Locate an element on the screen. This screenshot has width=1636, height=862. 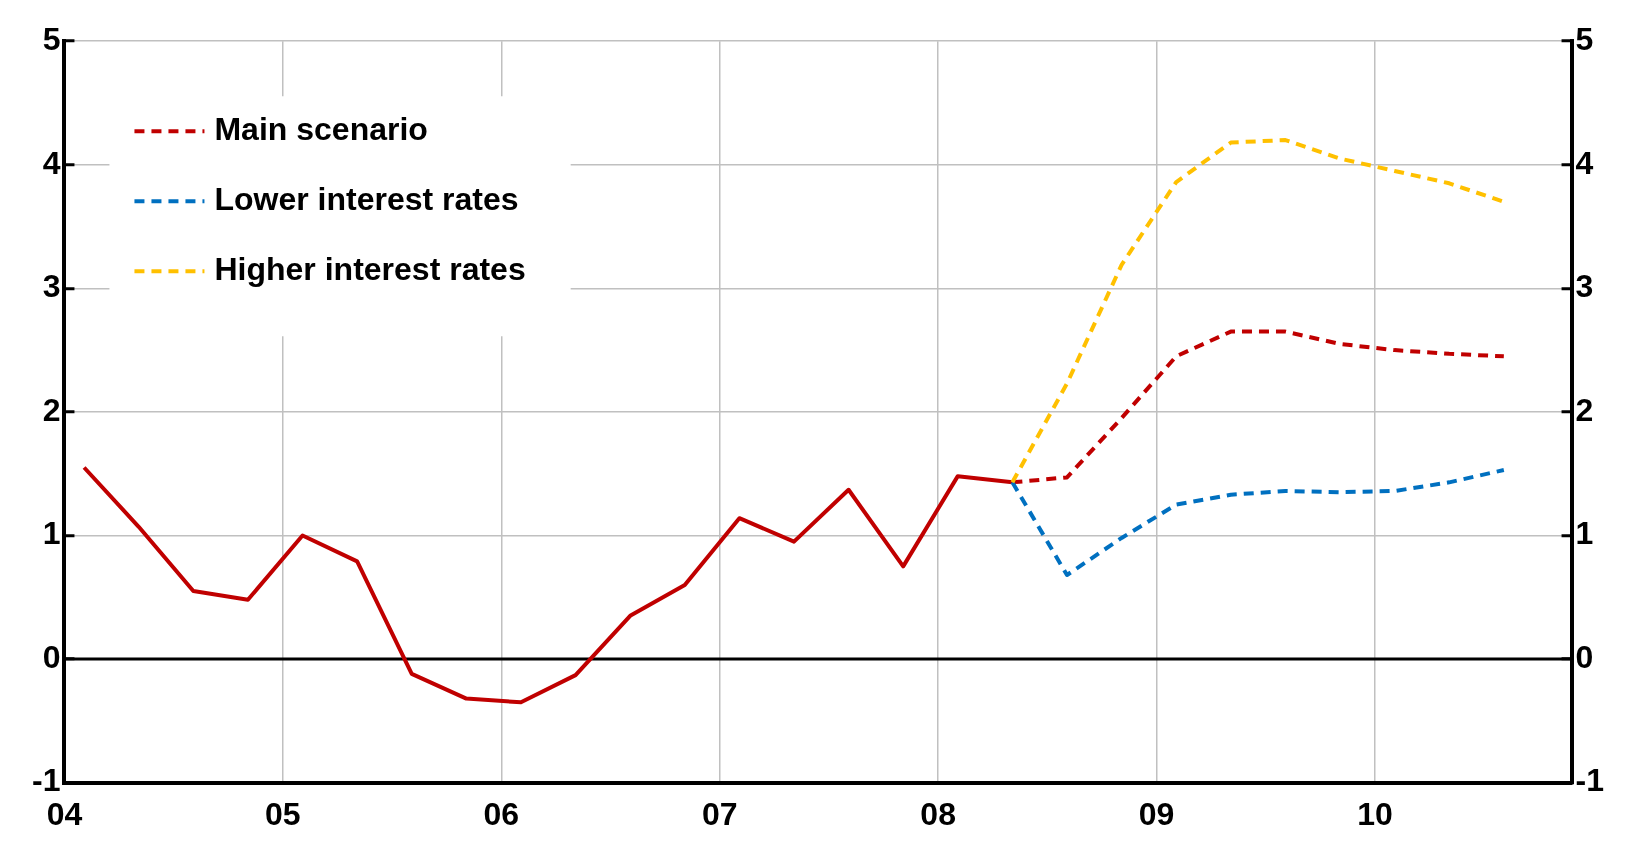
y-tick-label: 0 is located at coordinates (51, 656).